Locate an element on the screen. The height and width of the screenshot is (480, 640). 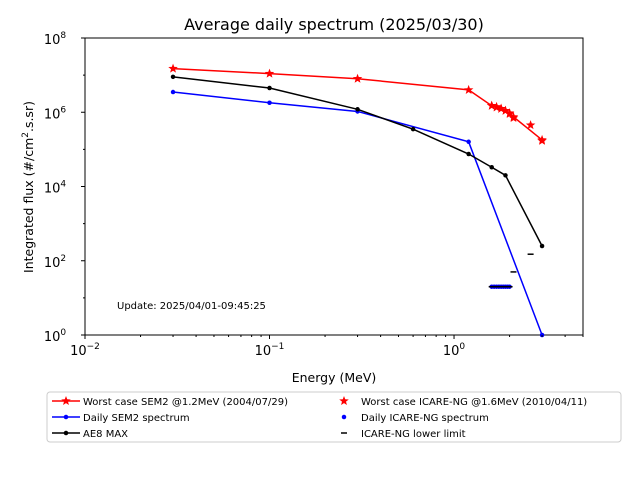
legend-label: Daily SEM2 spectrum is located at coordinates (136, 418).